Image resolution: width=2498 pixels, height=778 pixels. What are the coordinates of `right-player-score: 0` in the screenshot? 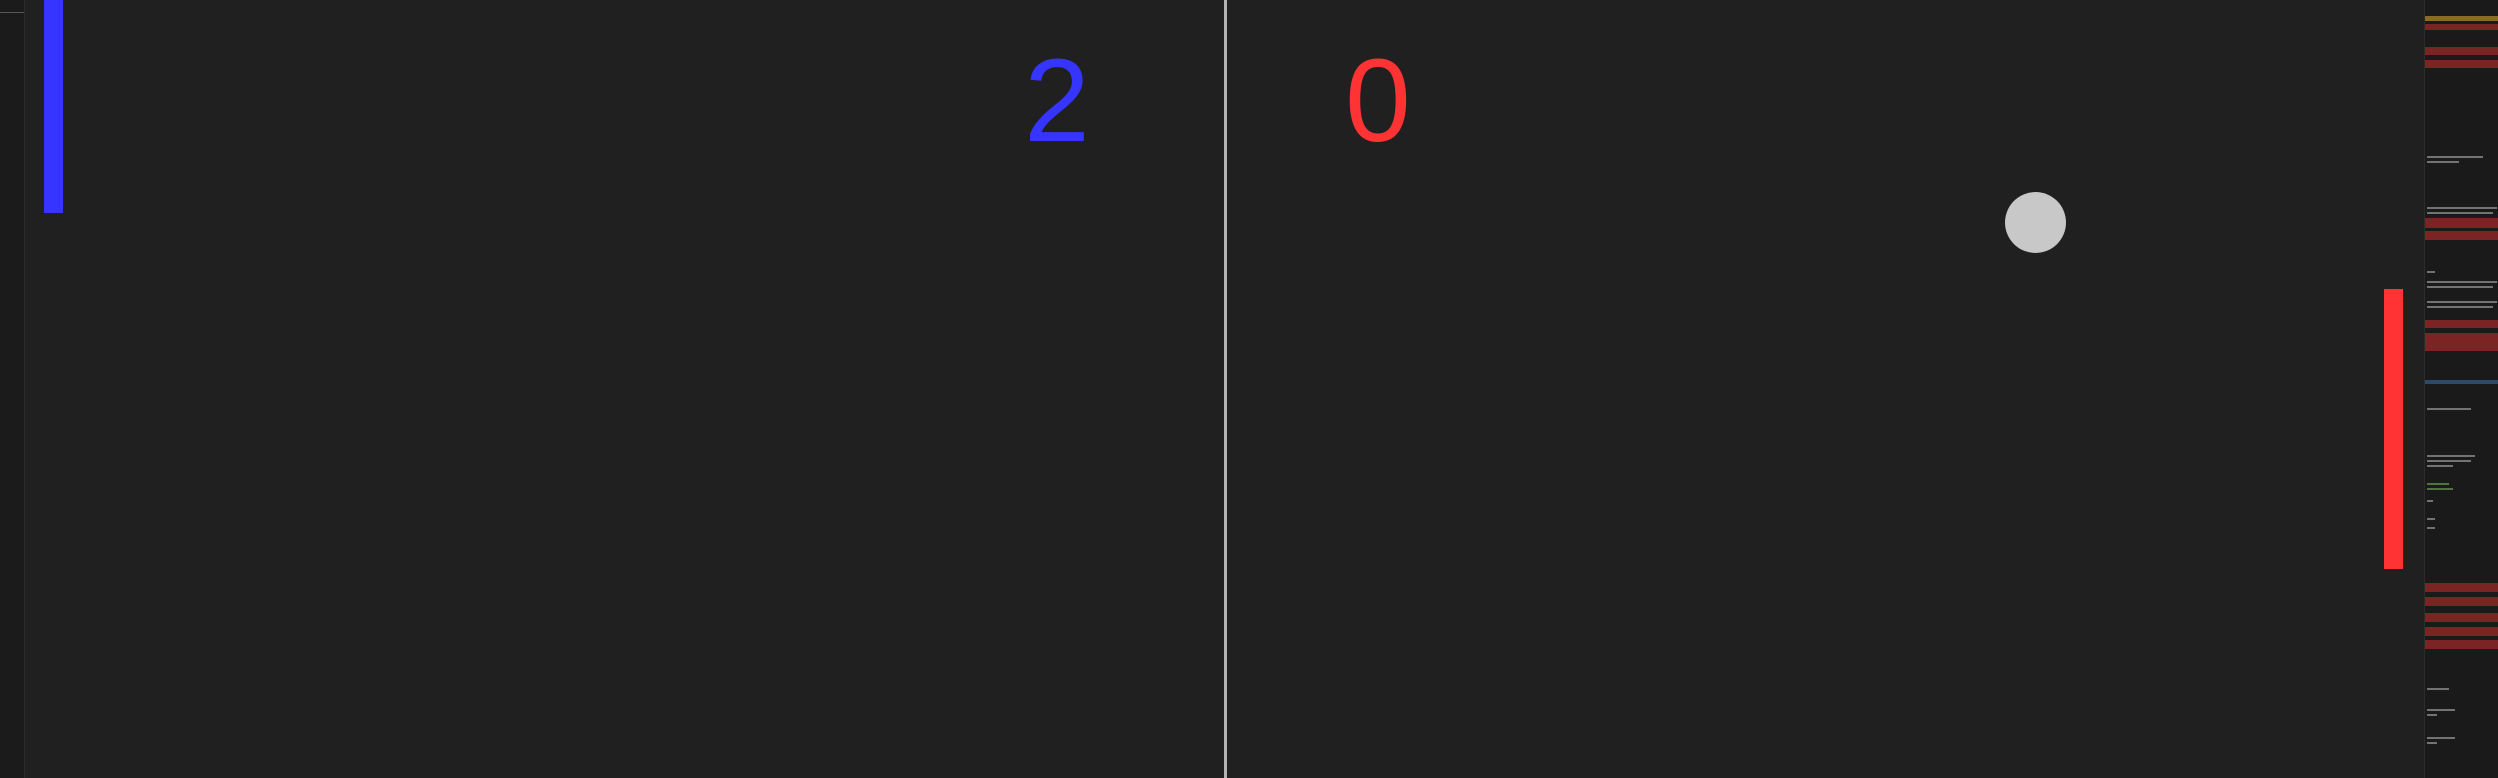 It's located at (1378, 101).